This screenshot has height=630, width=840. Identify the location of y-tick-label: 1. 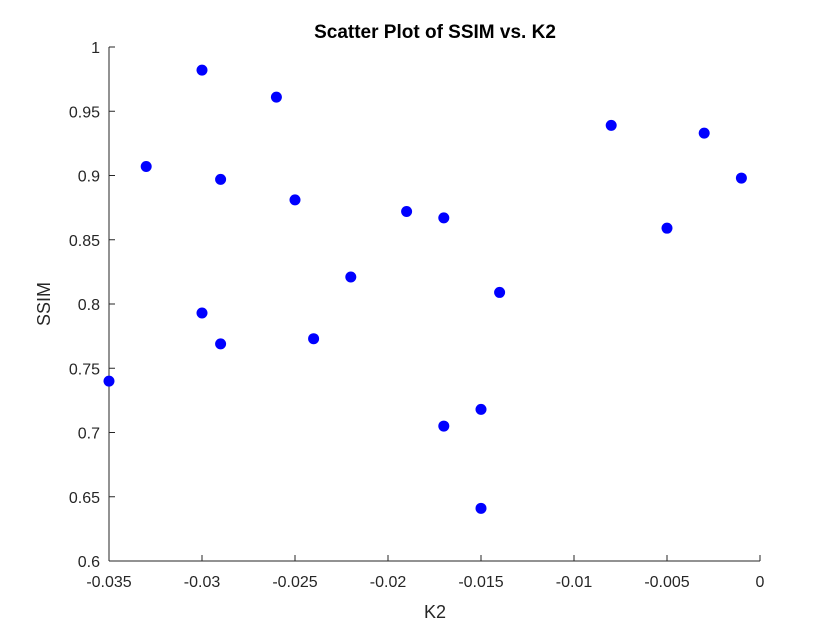
(95, 48).